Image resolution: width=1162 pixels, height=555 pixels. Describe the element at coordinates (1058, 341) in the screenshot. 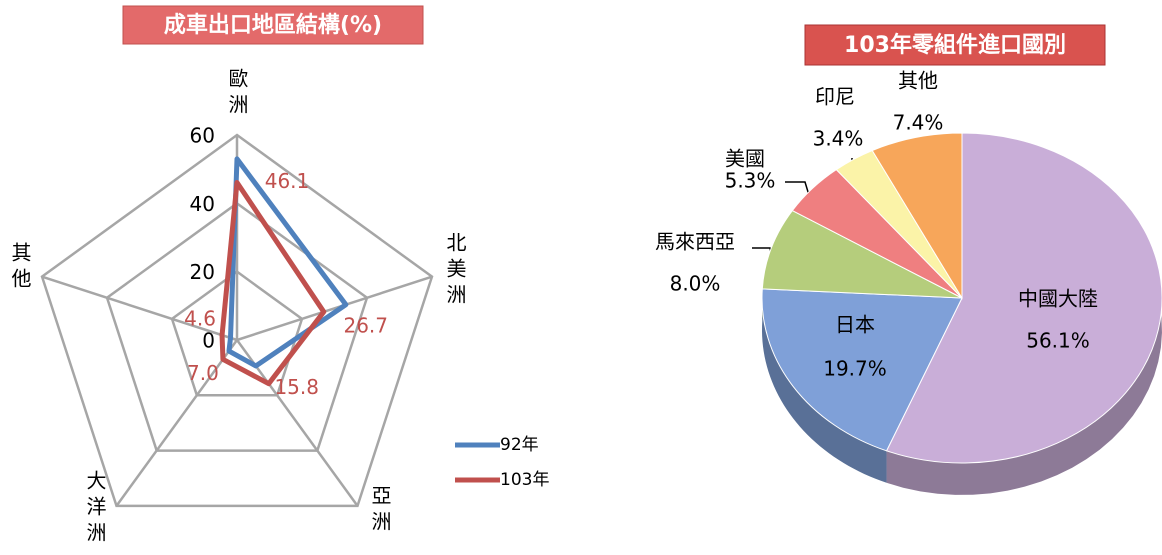

I see `data-label: 56.1%` at that location.